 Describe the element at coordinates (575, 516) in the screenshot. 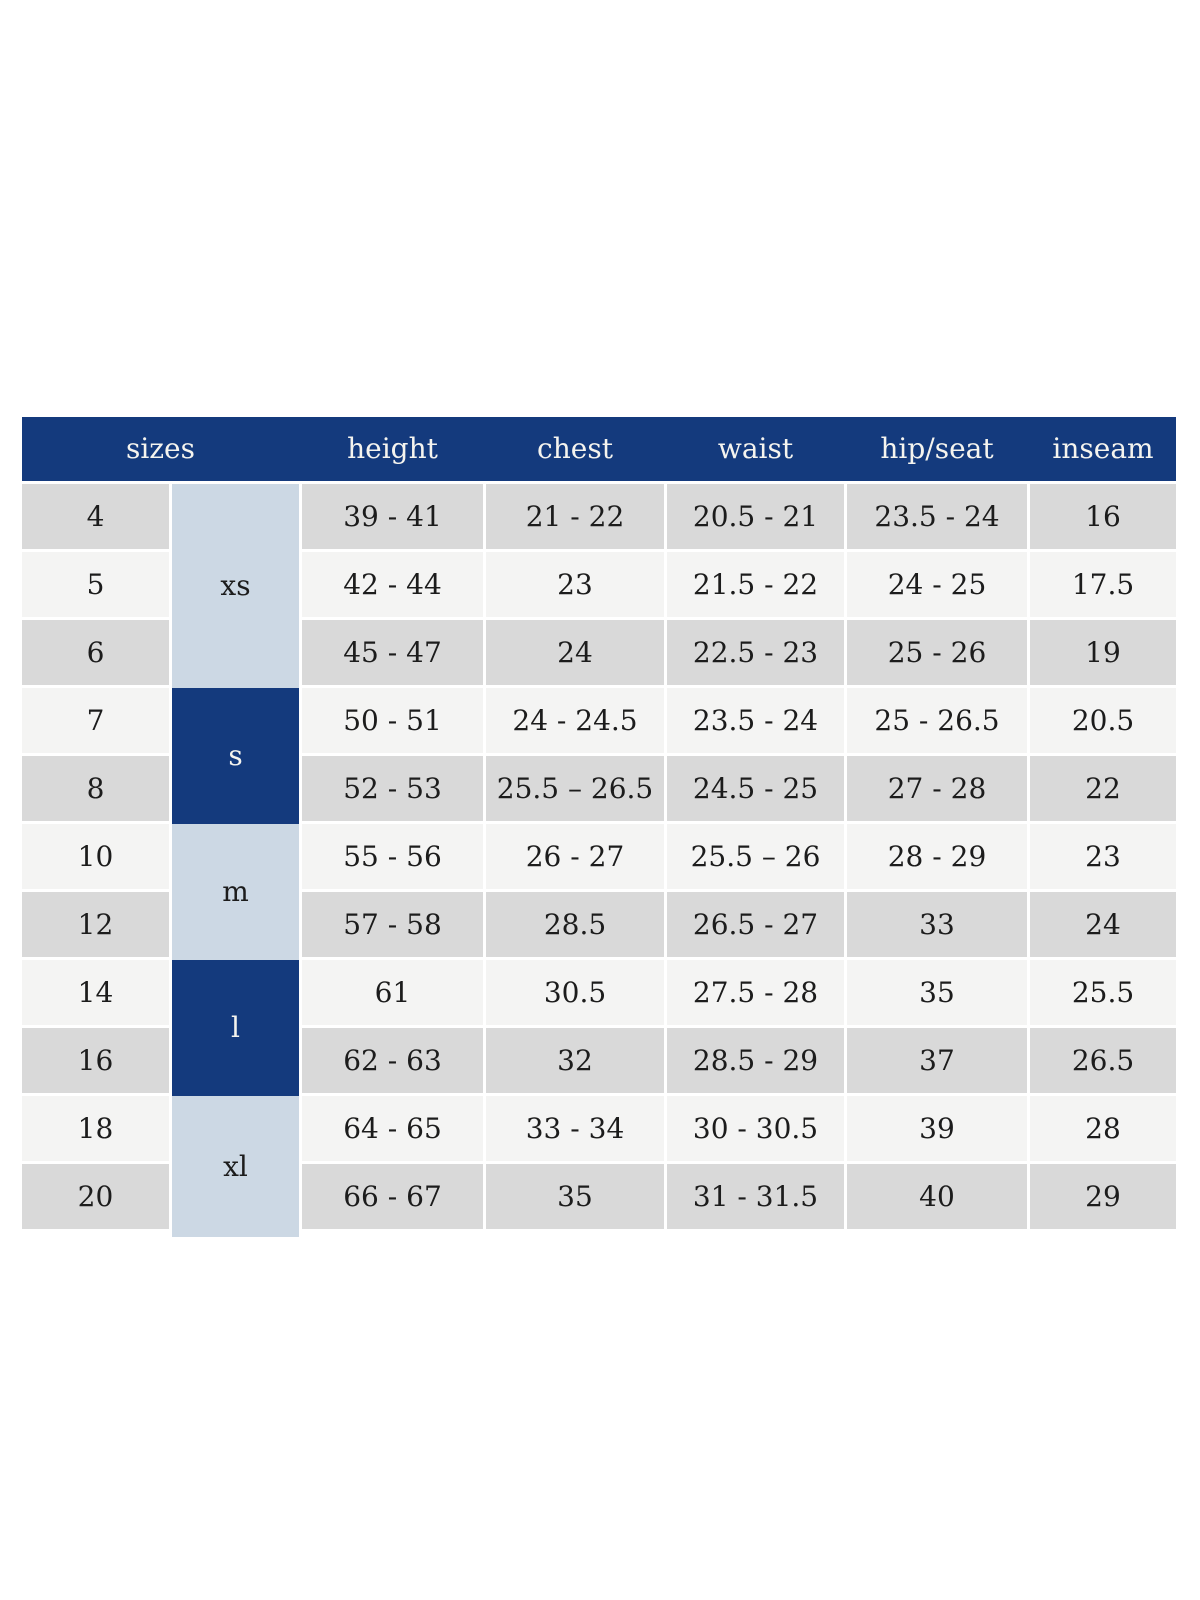

I see `chest-cell: 21 - 22` at that location.